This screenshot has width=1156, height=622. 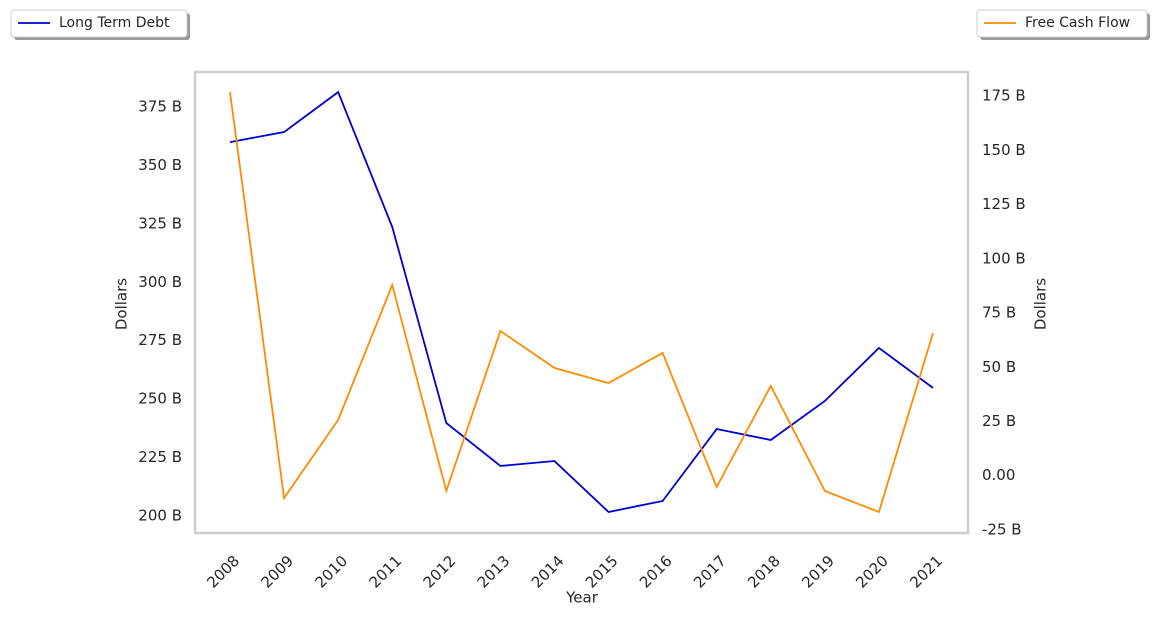 I want to click on y-tick-label: 350 B, so click(x=160, y=165).